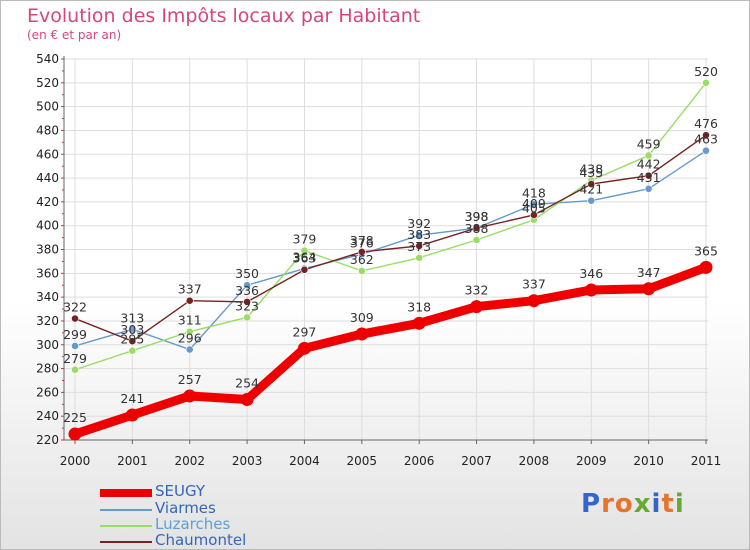 The height and width of the screenshot is (550, 750). I want to click on proxiti-logo: Proxiti, so click(633, 504).